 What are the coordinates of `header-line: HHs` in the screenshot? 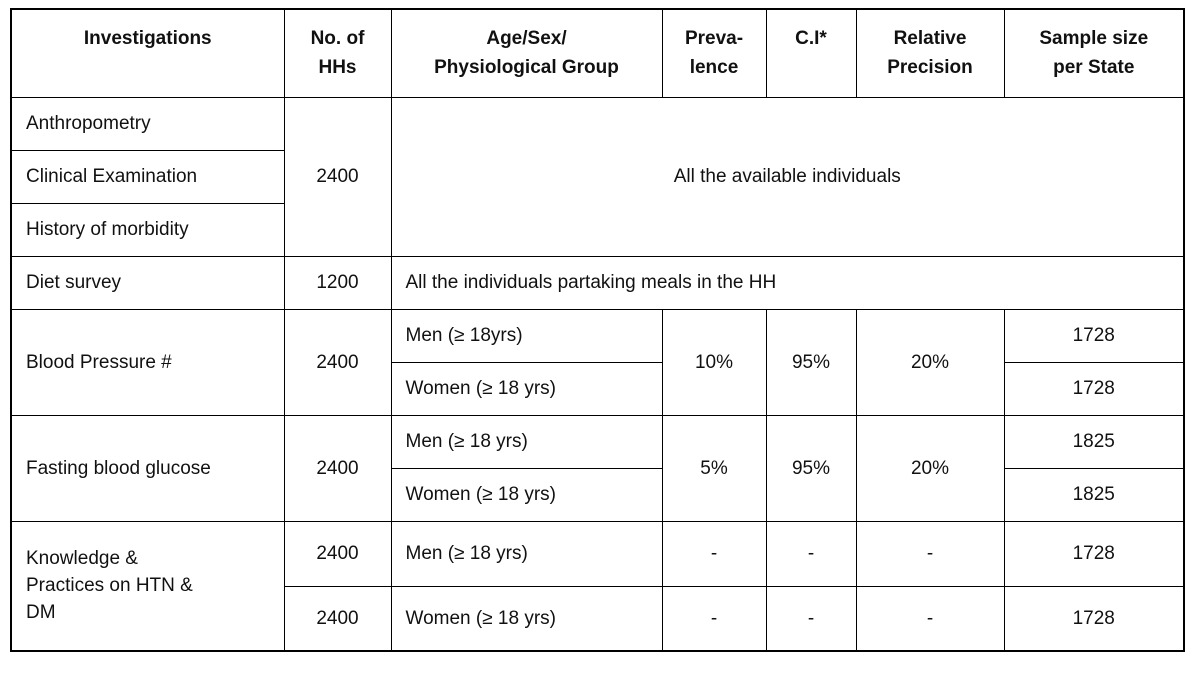 It's located at (337, 67).